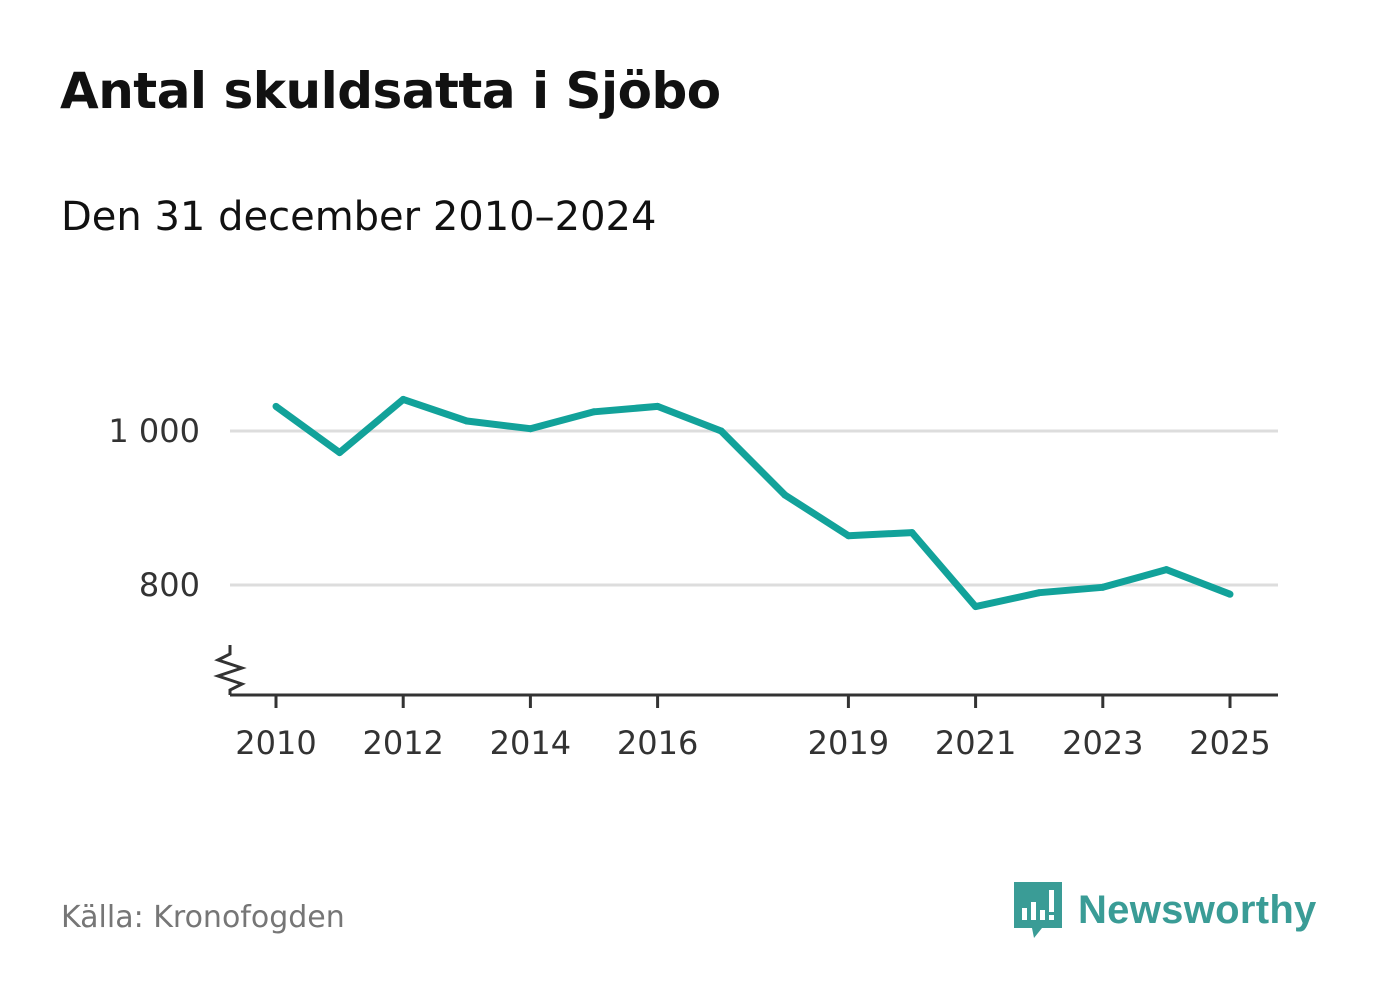  Describe the element at coordinates (340, 453) in the screenshot. I see `data-point-2011` at that location.